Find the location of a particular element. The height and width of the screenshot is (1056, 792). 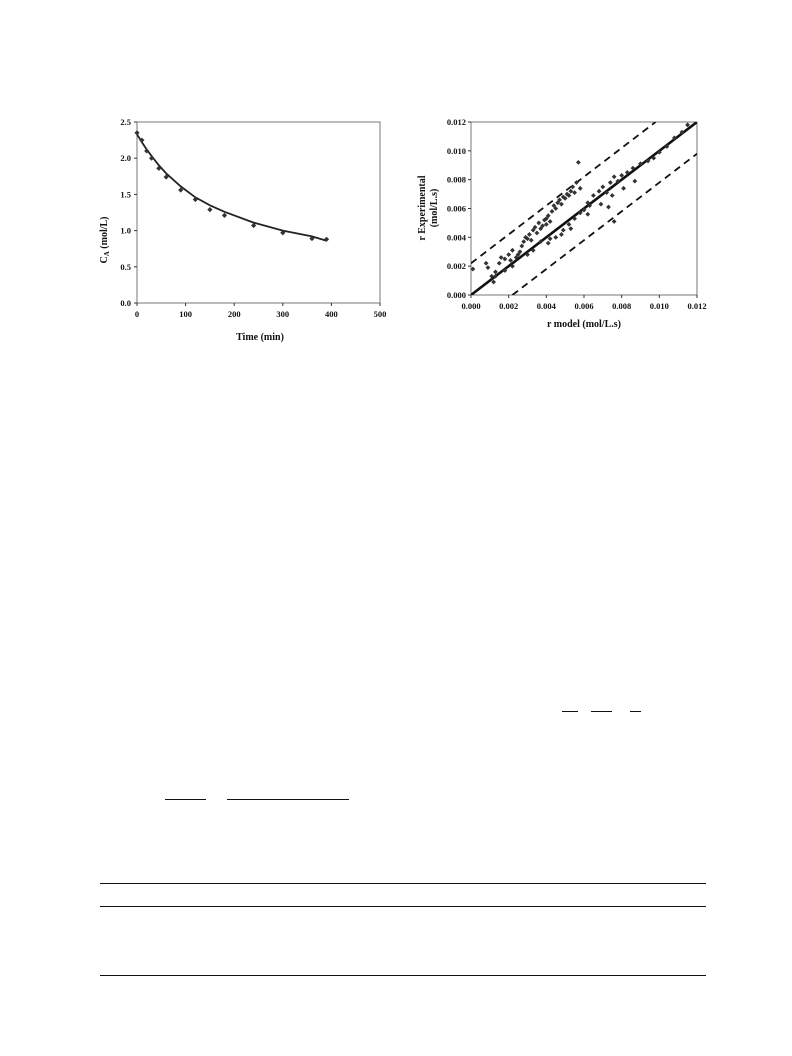

table-header-rule is located at coordinates (403, 906).